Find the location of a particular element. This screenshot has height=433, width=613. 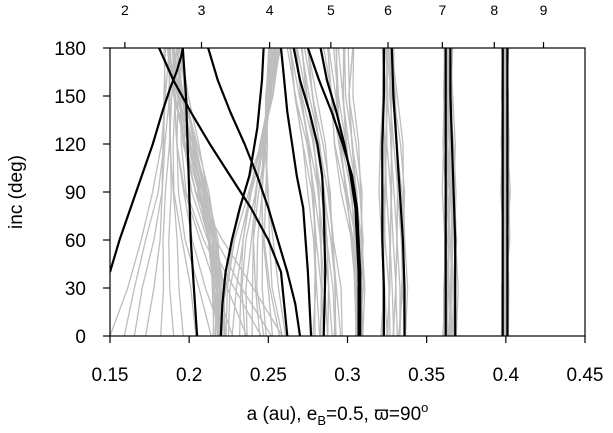

y-axis-ticks: 0 30 60 90 120 150 180 is located at coordinates (82, 193).